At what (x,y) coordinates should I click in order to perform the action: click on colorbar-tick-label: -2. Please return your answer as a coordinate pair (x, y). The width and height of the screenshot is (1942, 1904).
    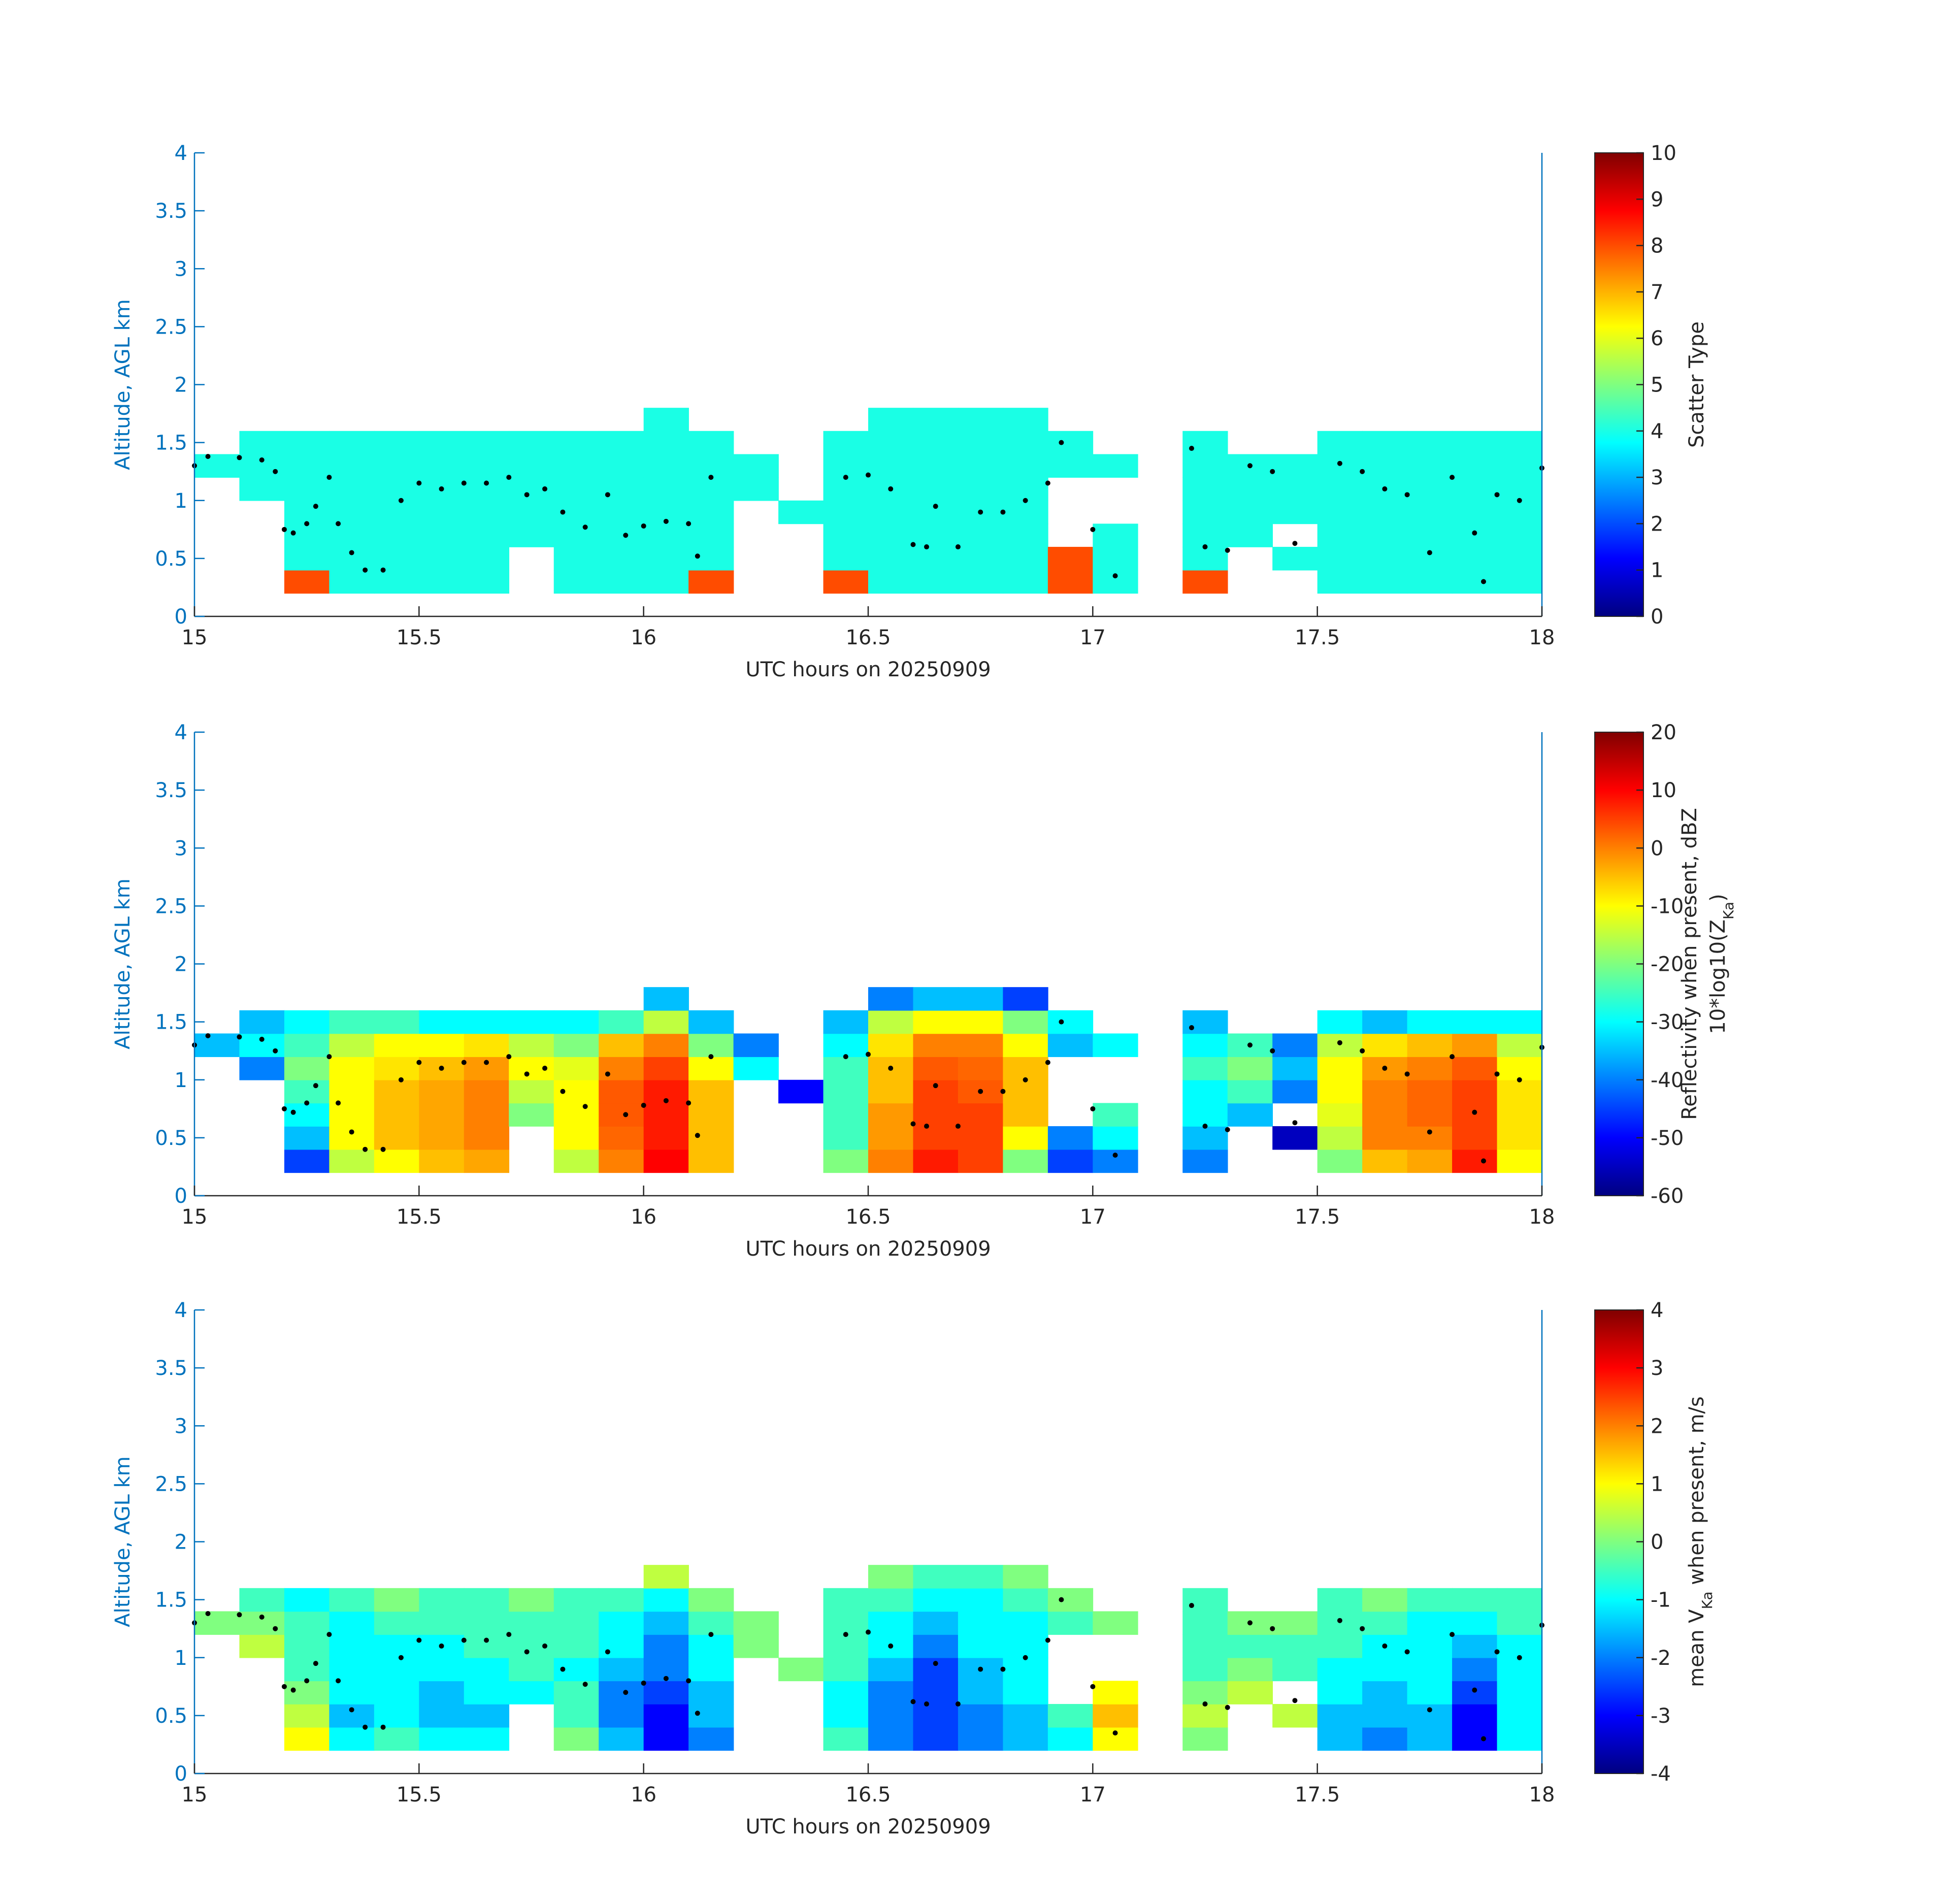
    Looking at the image, I should click on (1661, 1659).